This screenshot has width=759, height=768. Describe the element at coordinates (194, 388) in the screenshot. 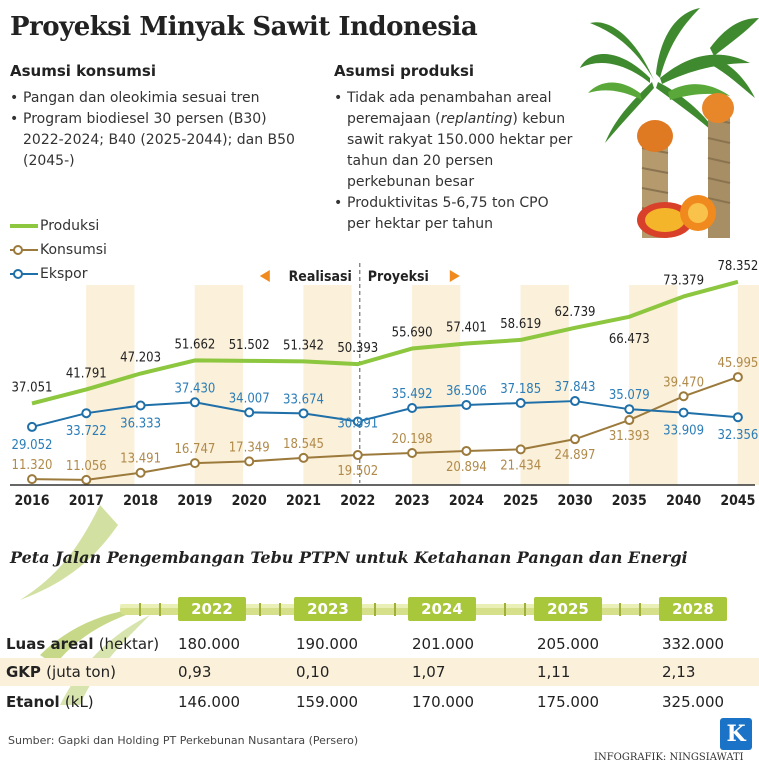

I see `data-label-ekspor: 37.430` at that location.